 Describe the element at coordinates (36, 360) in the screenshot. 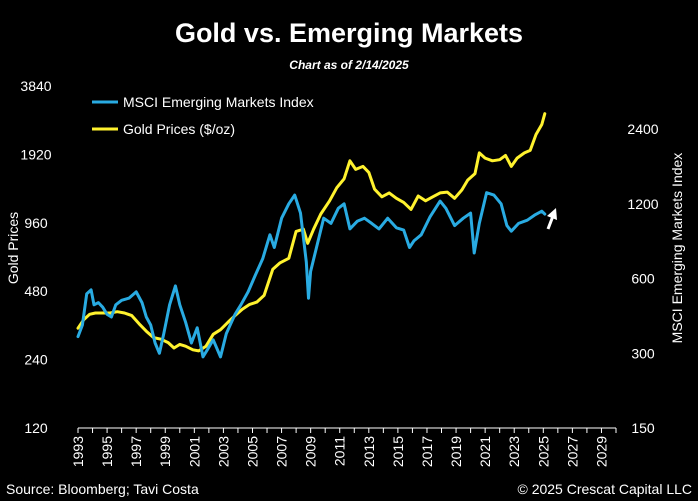

I see `y-left-tick-label: 240` at that location.